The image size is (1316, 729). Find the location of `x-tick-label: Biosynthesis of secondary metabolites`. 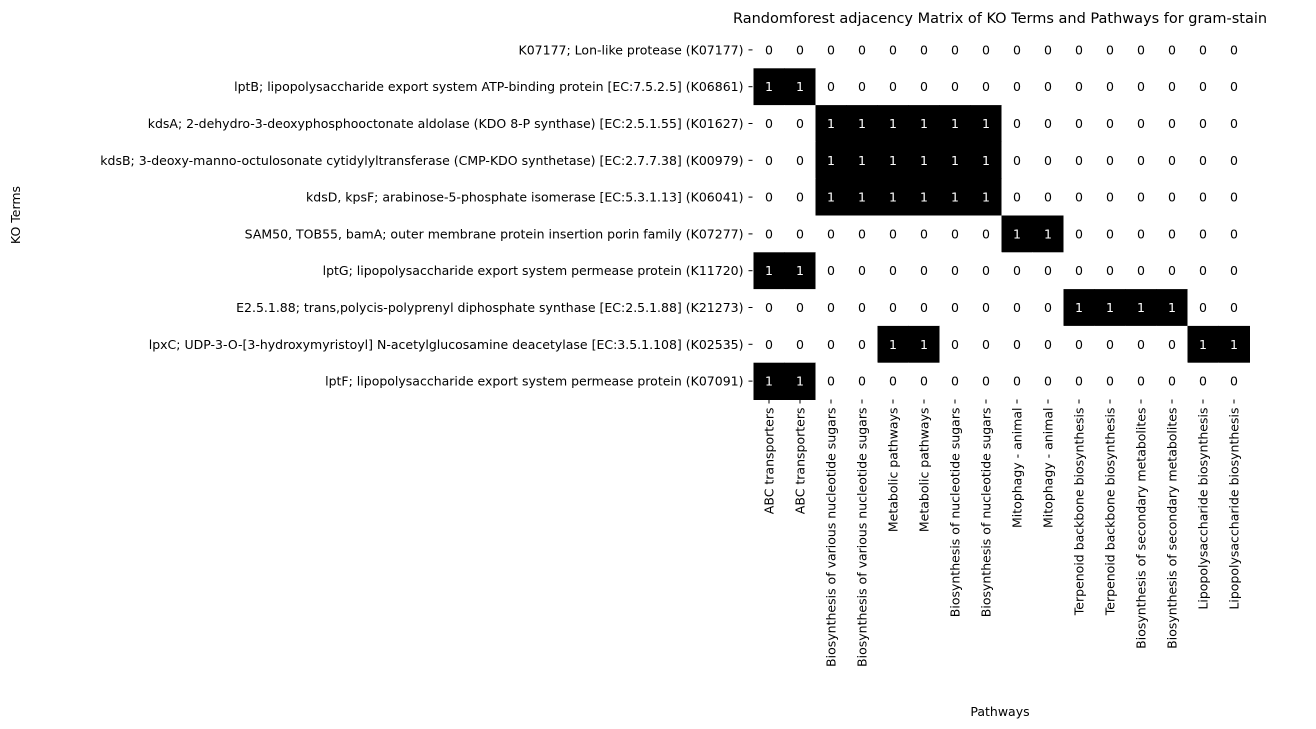

x-tick-label: Biosynthesis of secondary metabolites is located at coordinates (1141, 528).